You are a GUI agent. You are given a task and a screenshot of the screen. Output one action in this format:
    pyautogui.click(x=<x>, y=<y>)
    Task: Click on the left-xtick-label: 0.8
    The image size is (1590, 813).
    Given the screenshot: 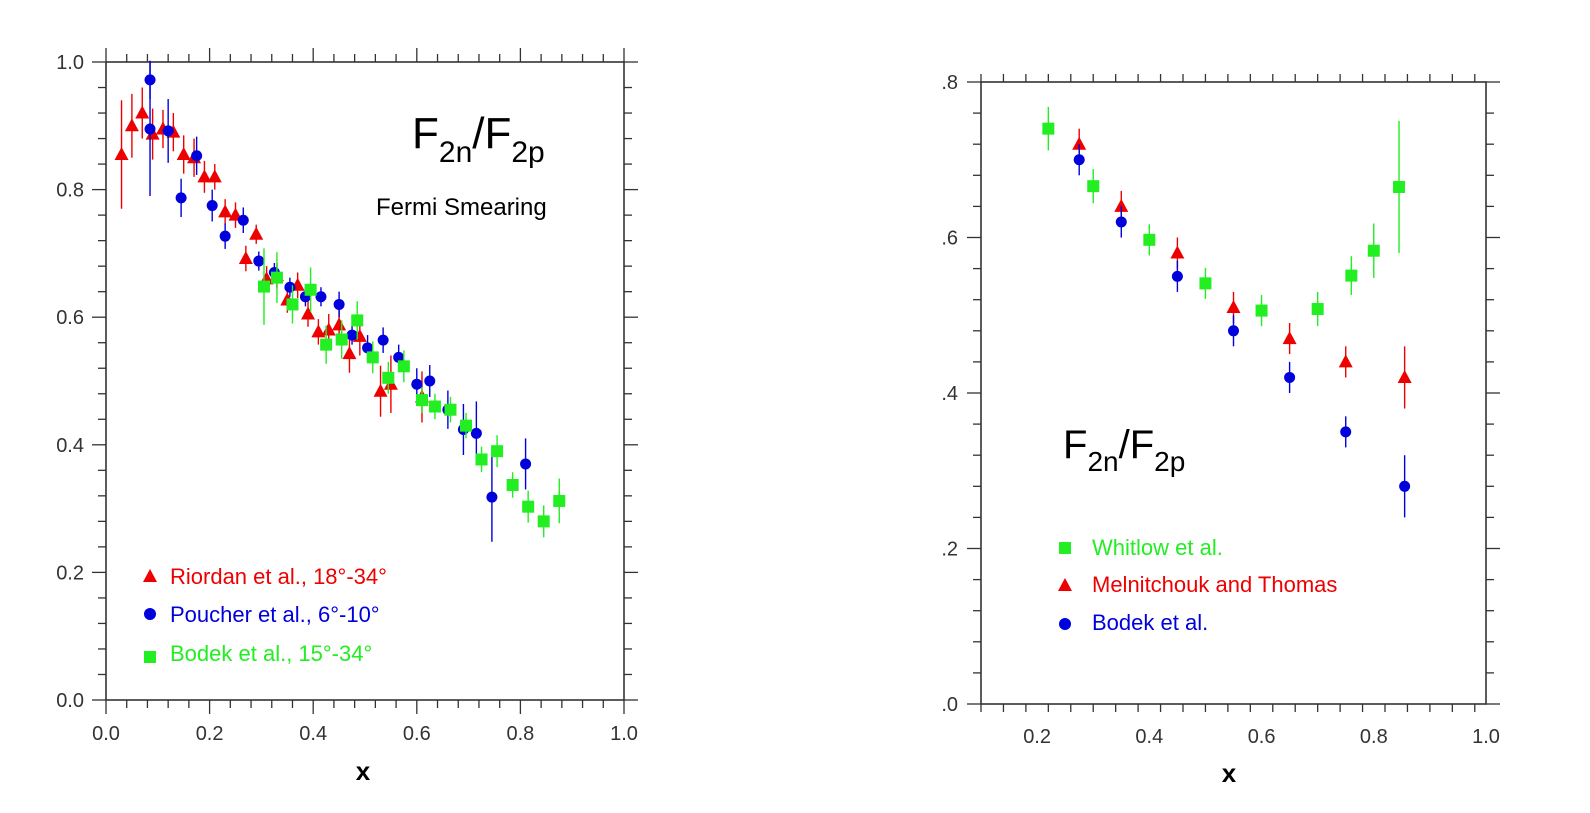 What is the action you would take?
    pyautogui.click(x=520, y=734)
    